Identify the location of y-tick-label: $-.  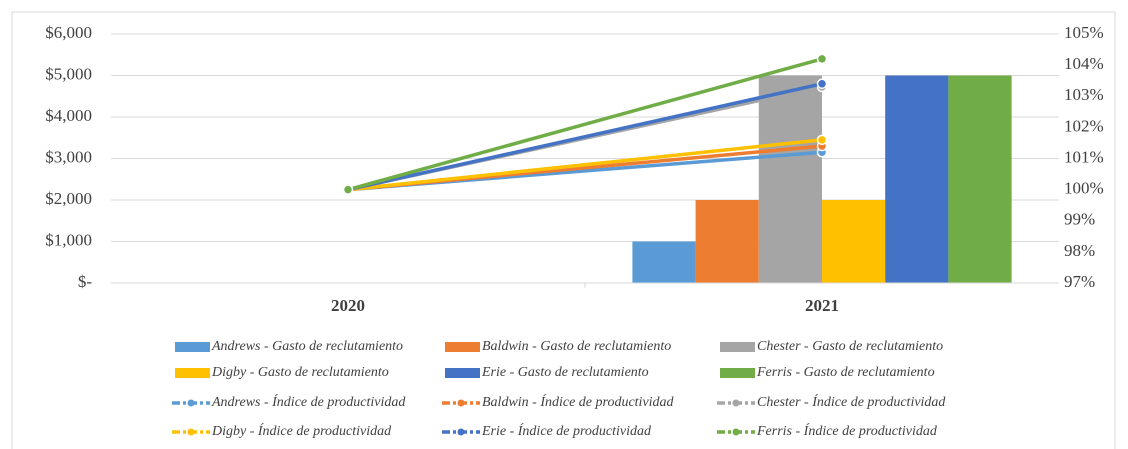
(85, 281).